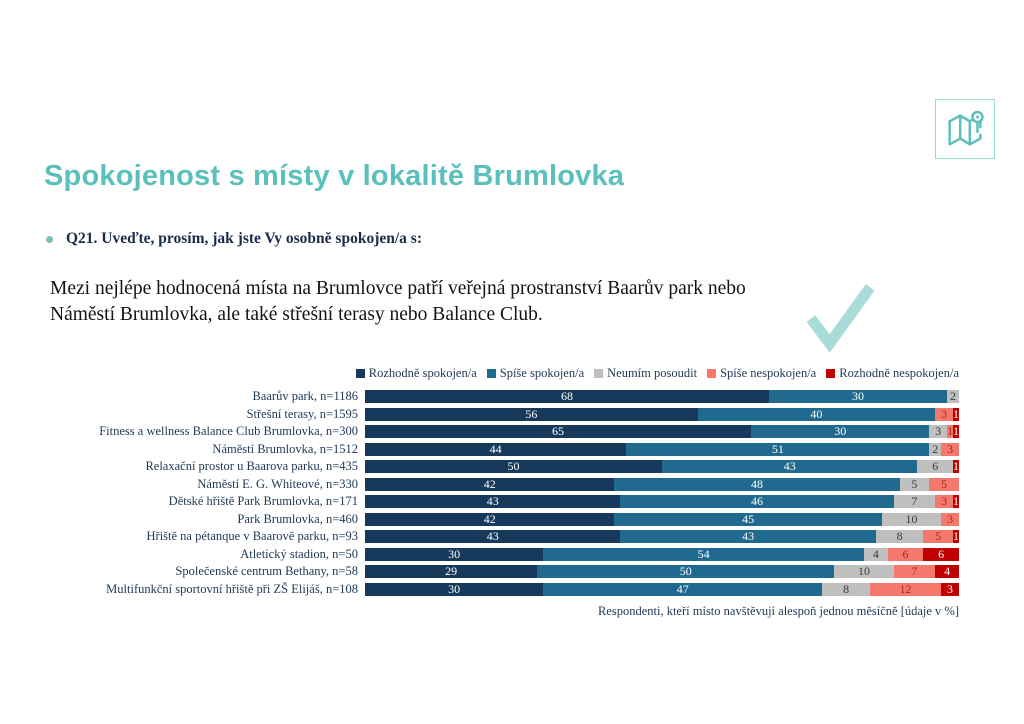 The image size is (1024, 724). I want to click on bar-row-label: Střešní terasy, n=1595, so click(302, 413).